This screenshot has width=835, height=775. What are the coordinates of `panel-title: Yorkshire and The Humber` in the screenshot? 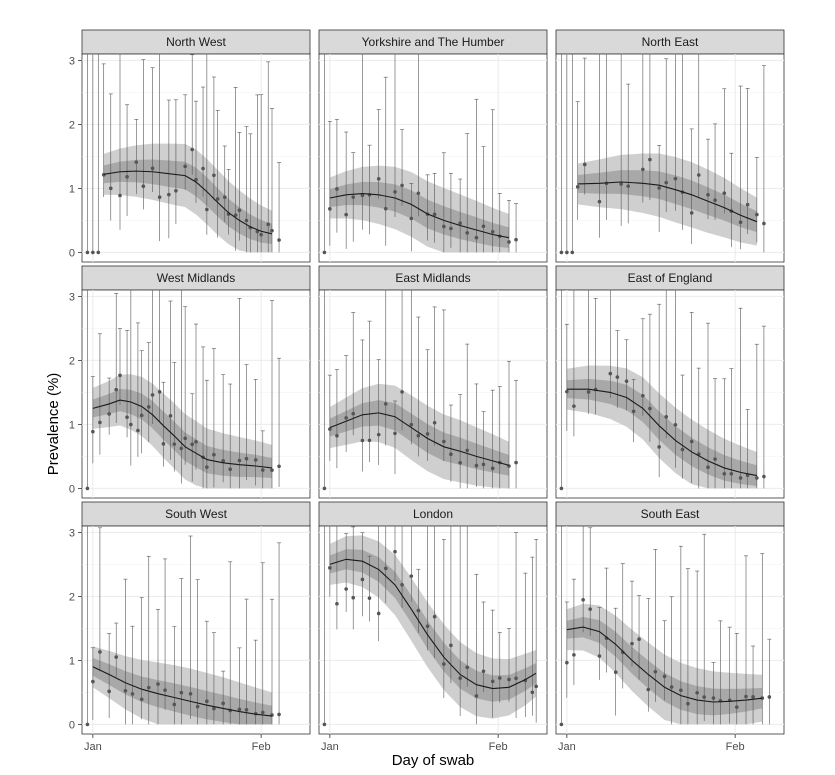 It's located at (433, 42).